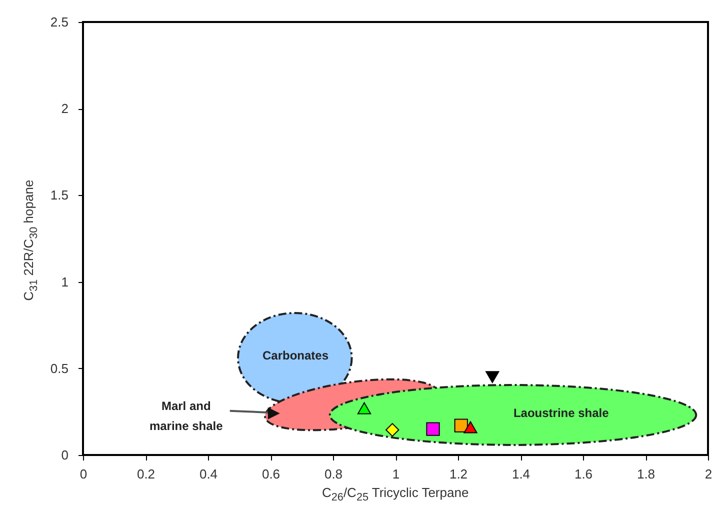  I want to click on x-tick-label: 0.4, so click(208, 474).